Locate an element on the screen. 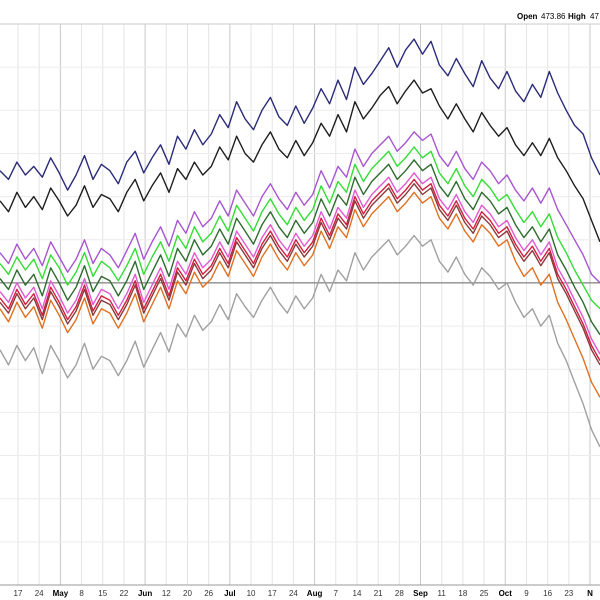 This screenshot has width=600, height=600. x-tick-label: Sep is located at coordinates (420, 593).